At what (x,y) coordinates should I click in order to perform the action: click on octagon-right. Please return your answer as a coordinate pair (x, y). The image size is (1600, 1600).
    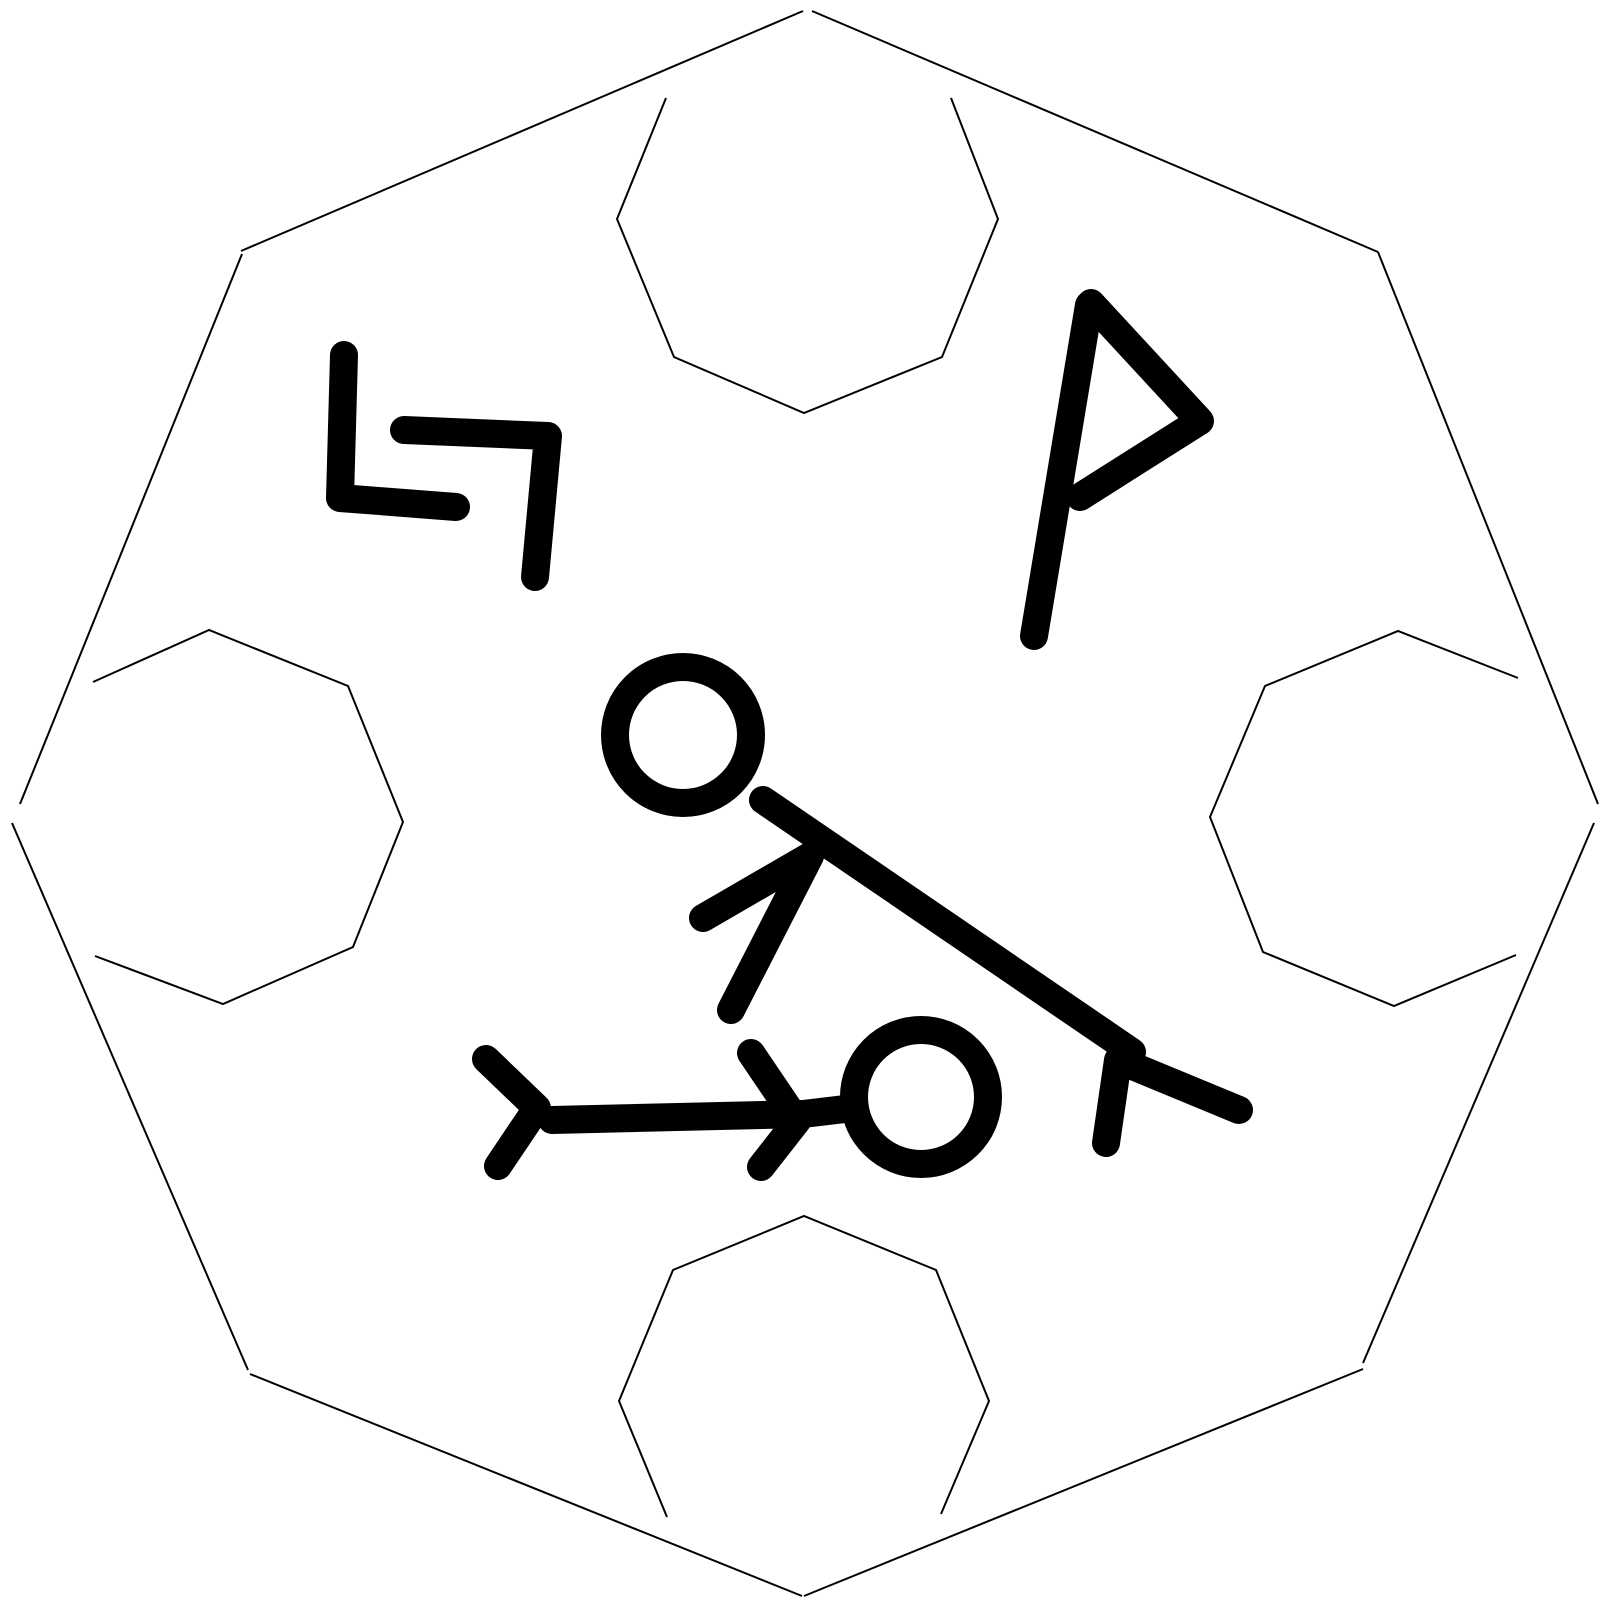
    Looking at the image, I should click on (1363, 818).